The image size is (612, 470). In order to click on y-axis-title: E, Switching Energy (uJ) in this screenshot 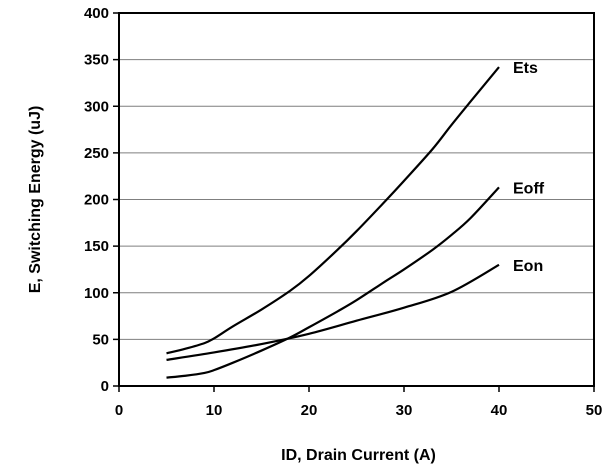, I will do `click(35, 200)`.